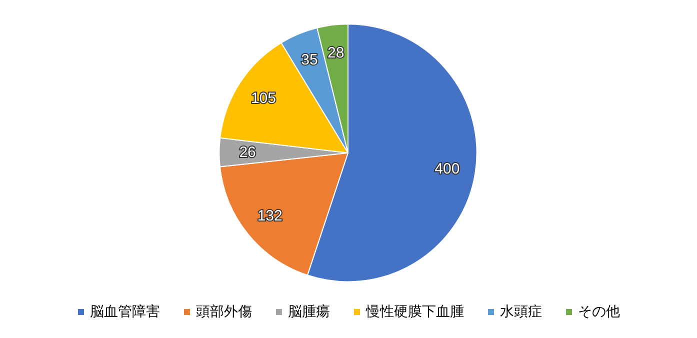  Describe the element at coordinates (521, 312) in the screenshot. I see `legend-label: 水頭症` at that location.